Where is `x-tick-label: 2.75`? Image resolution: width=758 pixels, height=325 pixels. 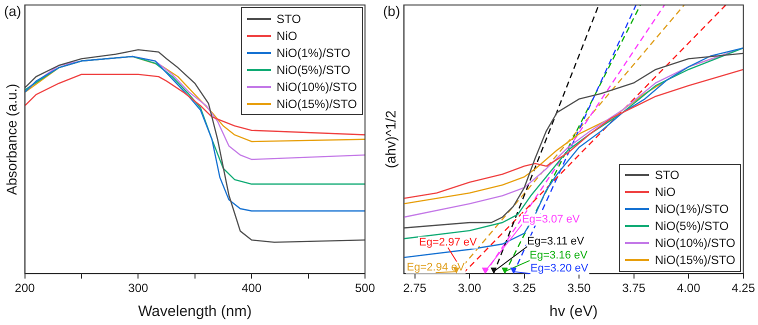 x-tick-label: 2.75 is located at coordinates (415, 288).